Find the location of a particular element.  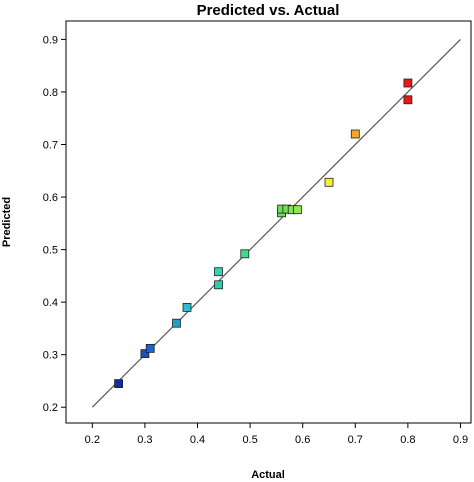

y-tick-label: 0.5 is located at coordinates (50, 251).